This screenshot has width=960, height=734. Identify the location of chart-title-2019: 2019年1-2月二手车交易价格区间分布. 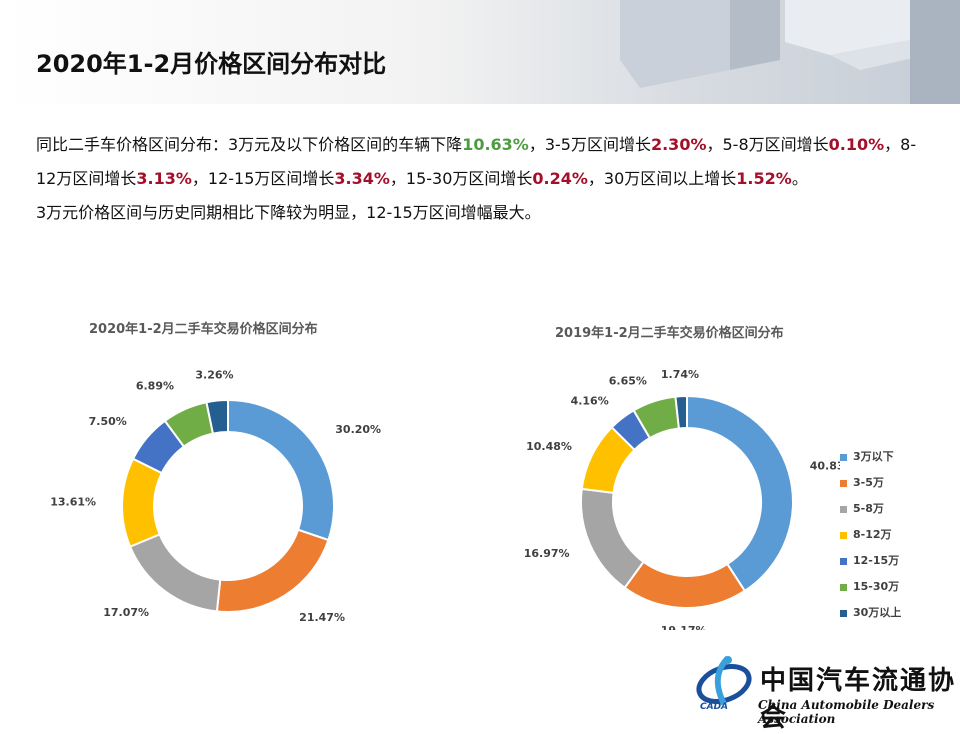
(669, 333).